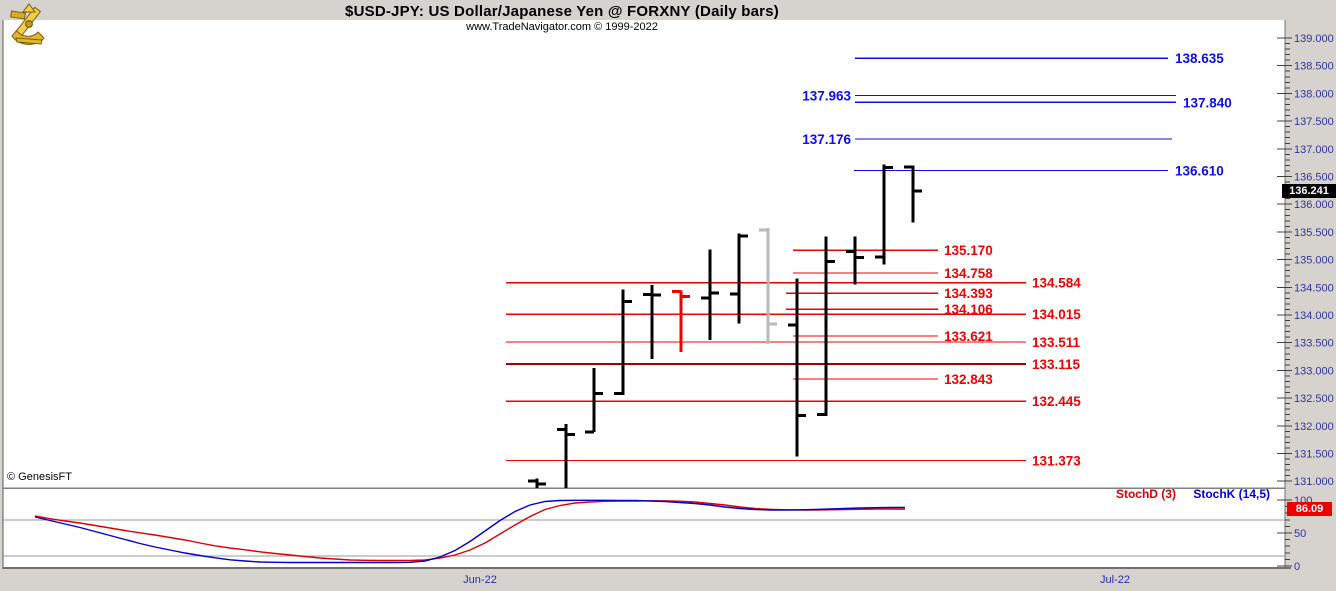  Describe the element at coordinates (39, 477) in the screenshot. I see `genesisft-copyright: © GenesisFT` at that location.